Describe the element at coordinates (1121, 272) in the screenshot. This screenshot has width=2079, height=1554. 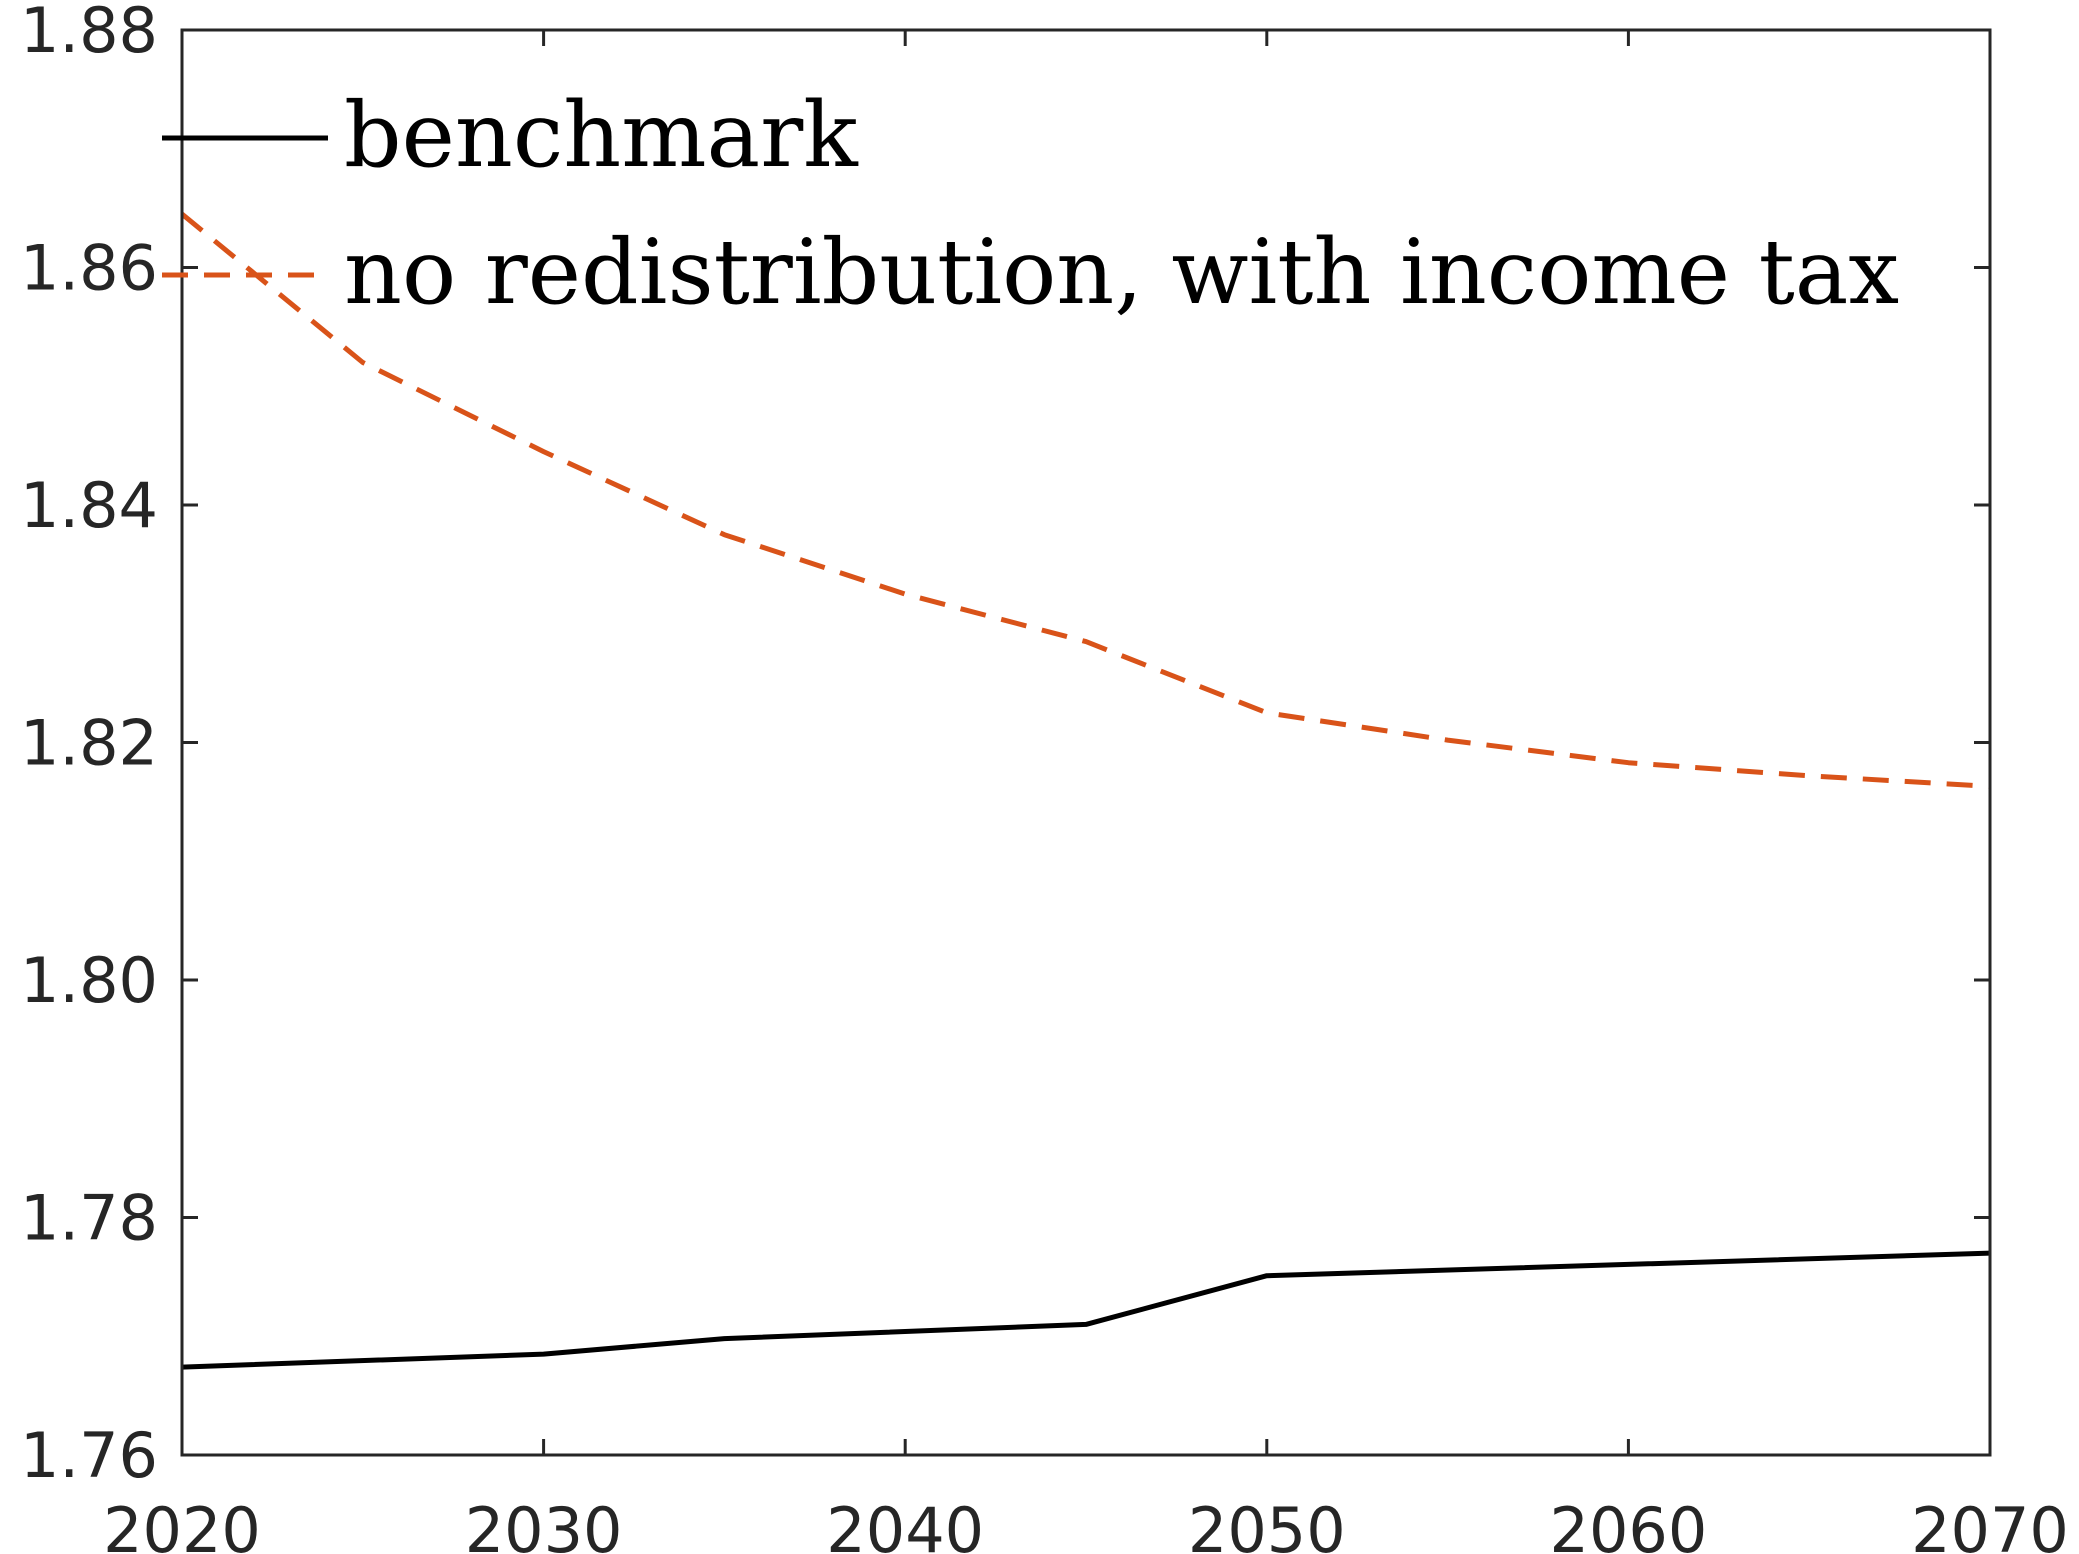
I see `legend-label-1: no redistribution, with income tax` at that location.